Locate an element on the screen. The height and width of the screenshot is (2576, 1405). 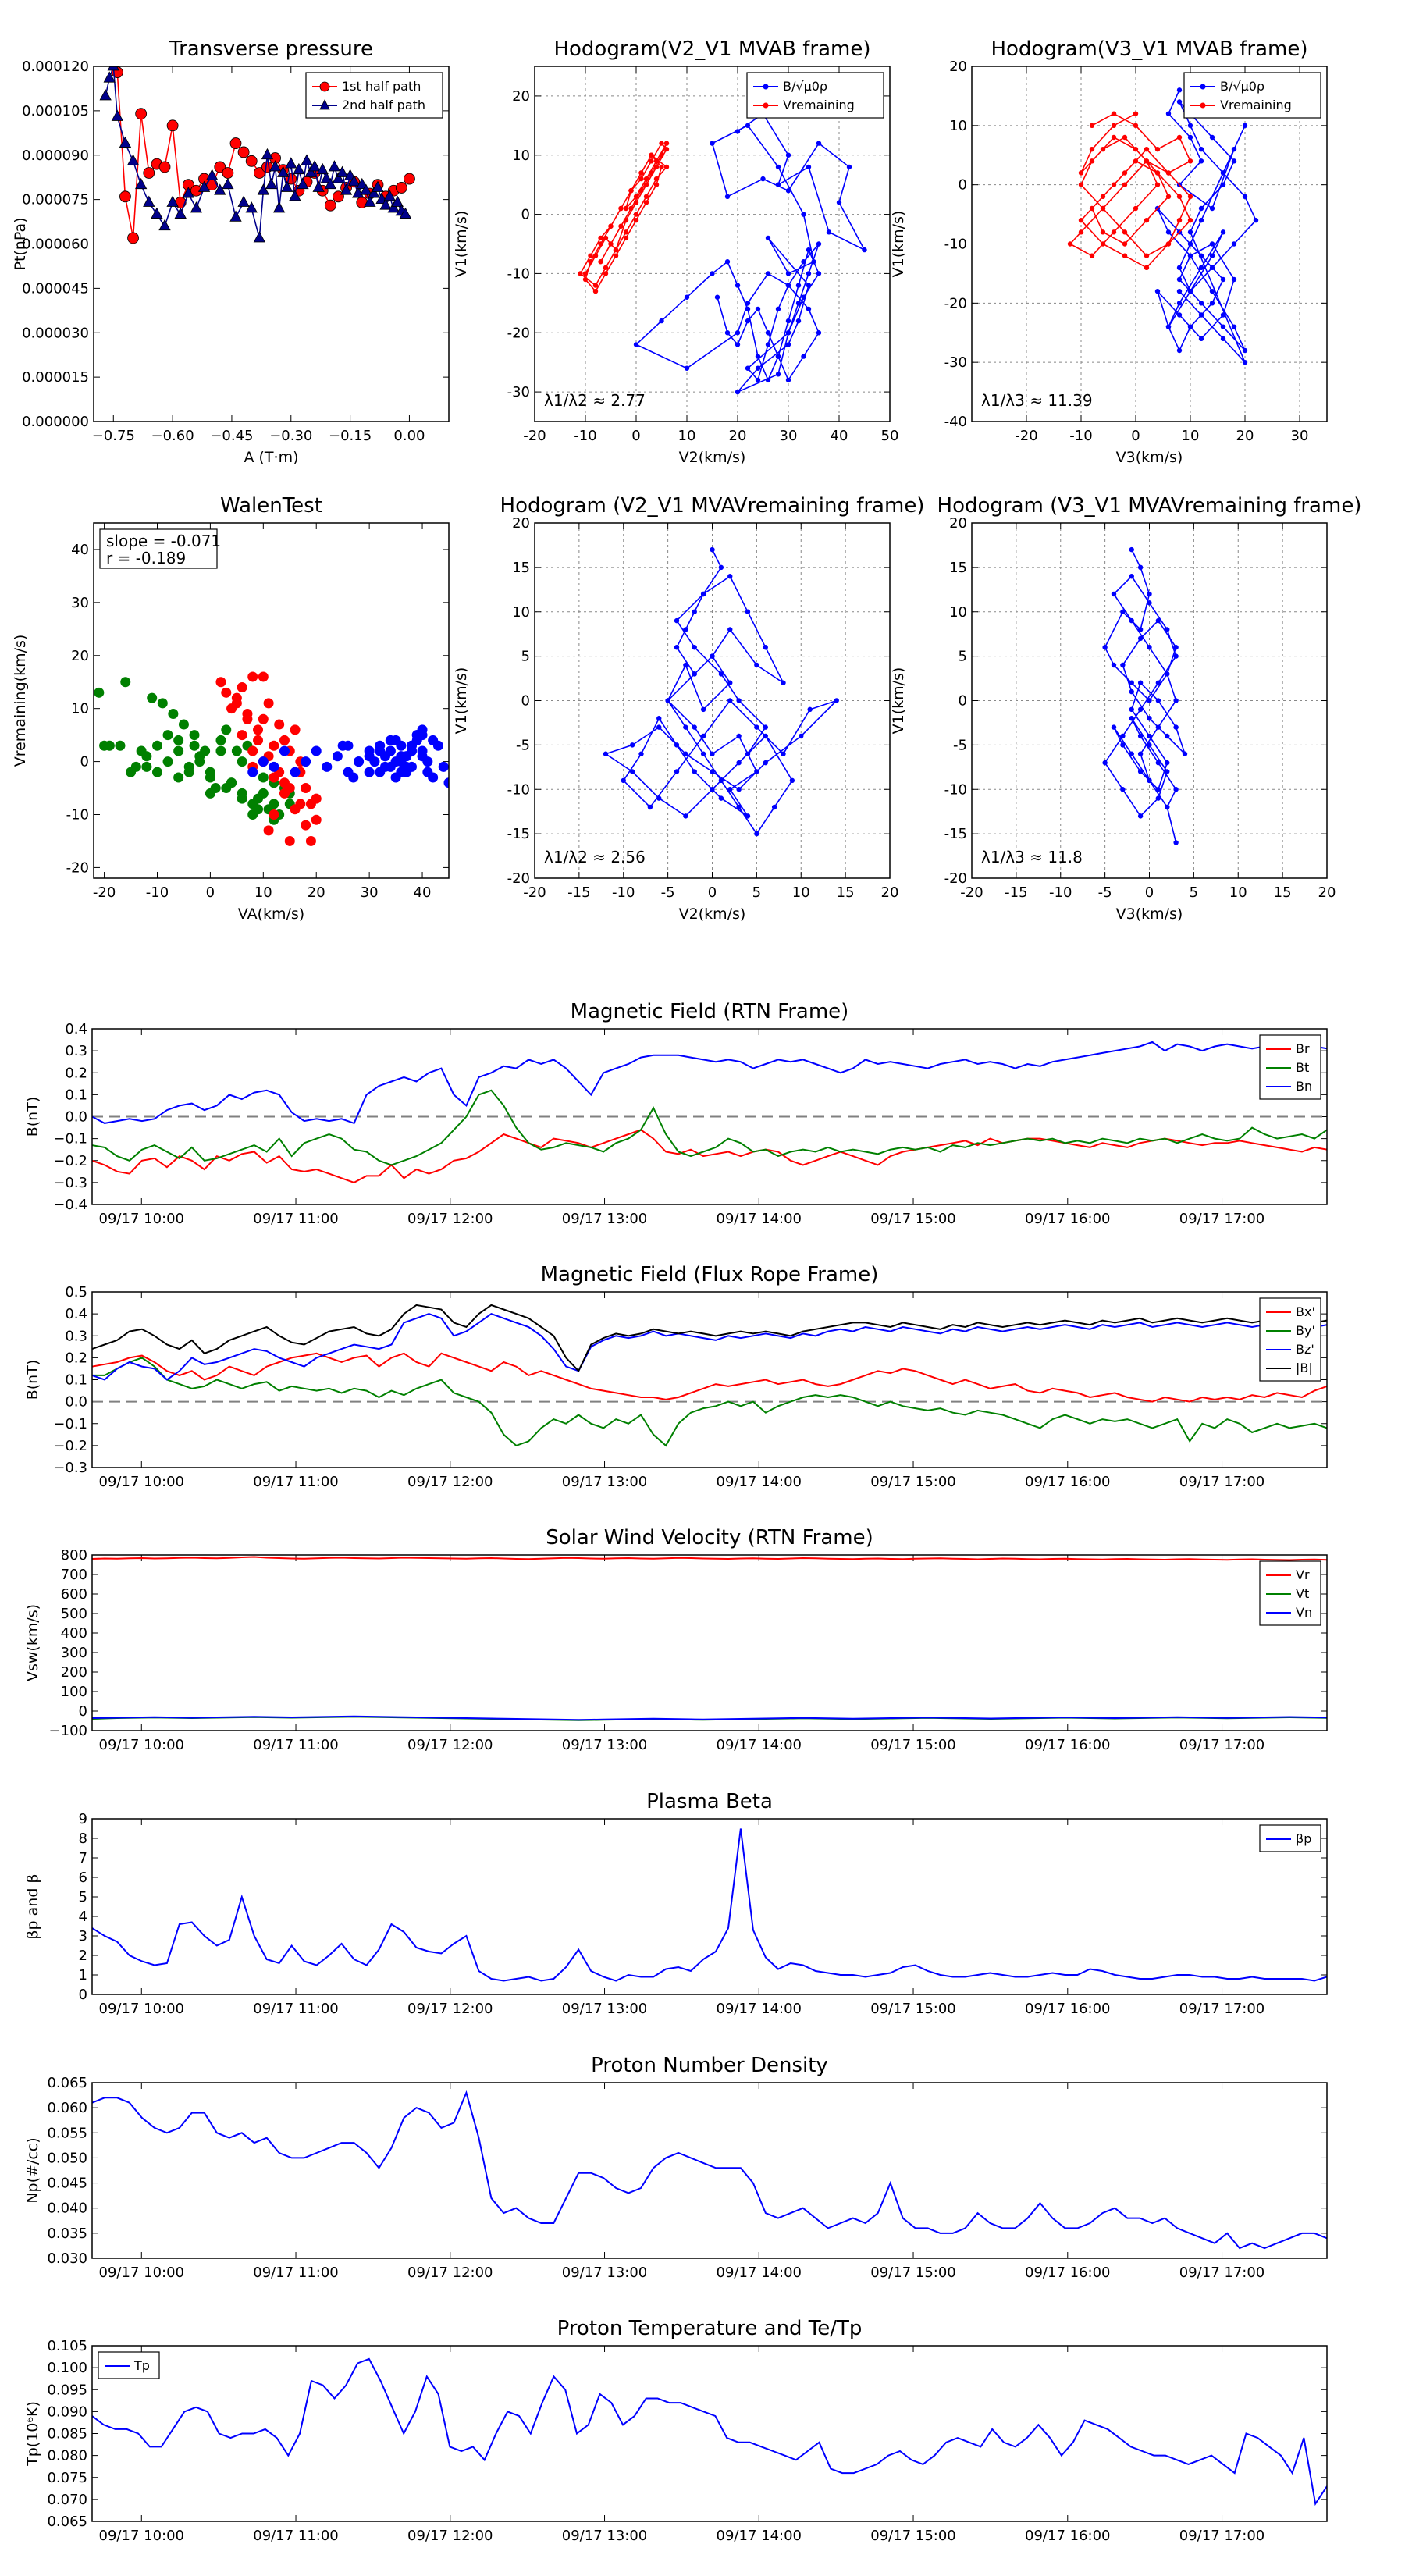
chart-title: Hodogram (V2_V1 MVAVremaining frame) is located at coordinates (713, 506).